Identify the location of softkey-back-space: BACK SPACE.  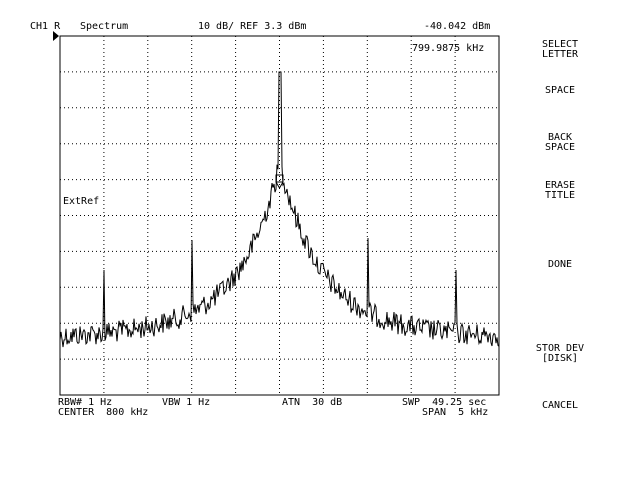
(560, 143).